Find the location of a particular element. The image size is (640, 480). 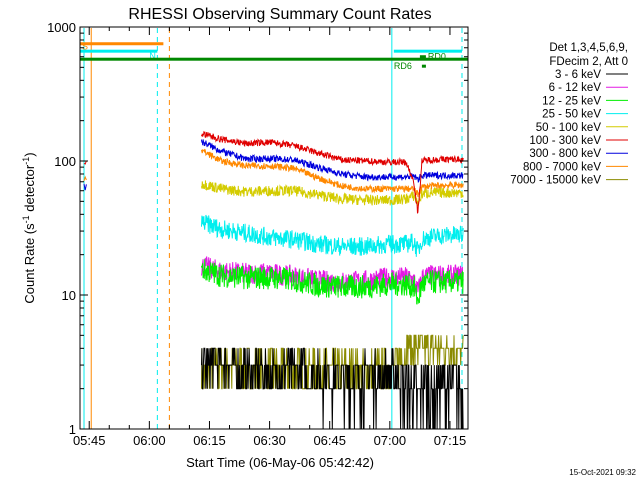

legend-label: 3 - 6 keV is located at coordinates (578, 75).